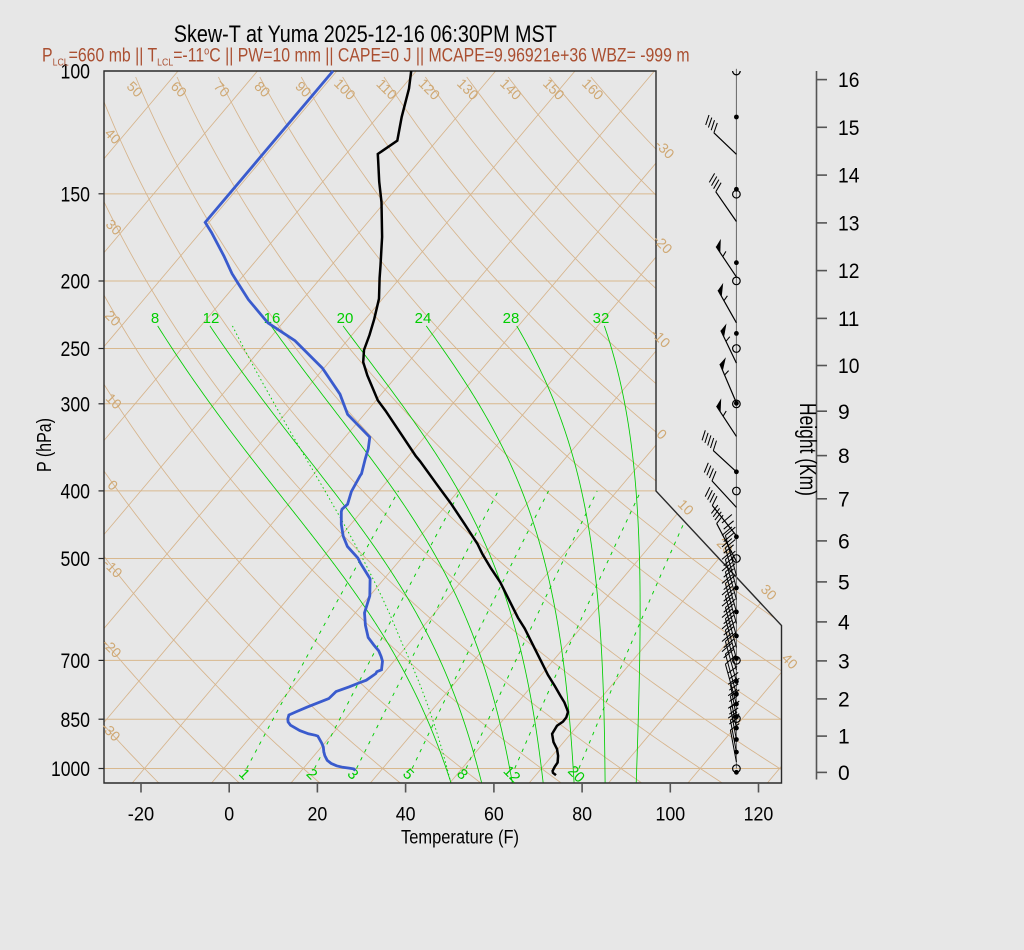 This screenshot has height=950, width=1024. Describe the element at coordinates (844, 623) in the screenshot. I see `svg-text: 4` at that location.